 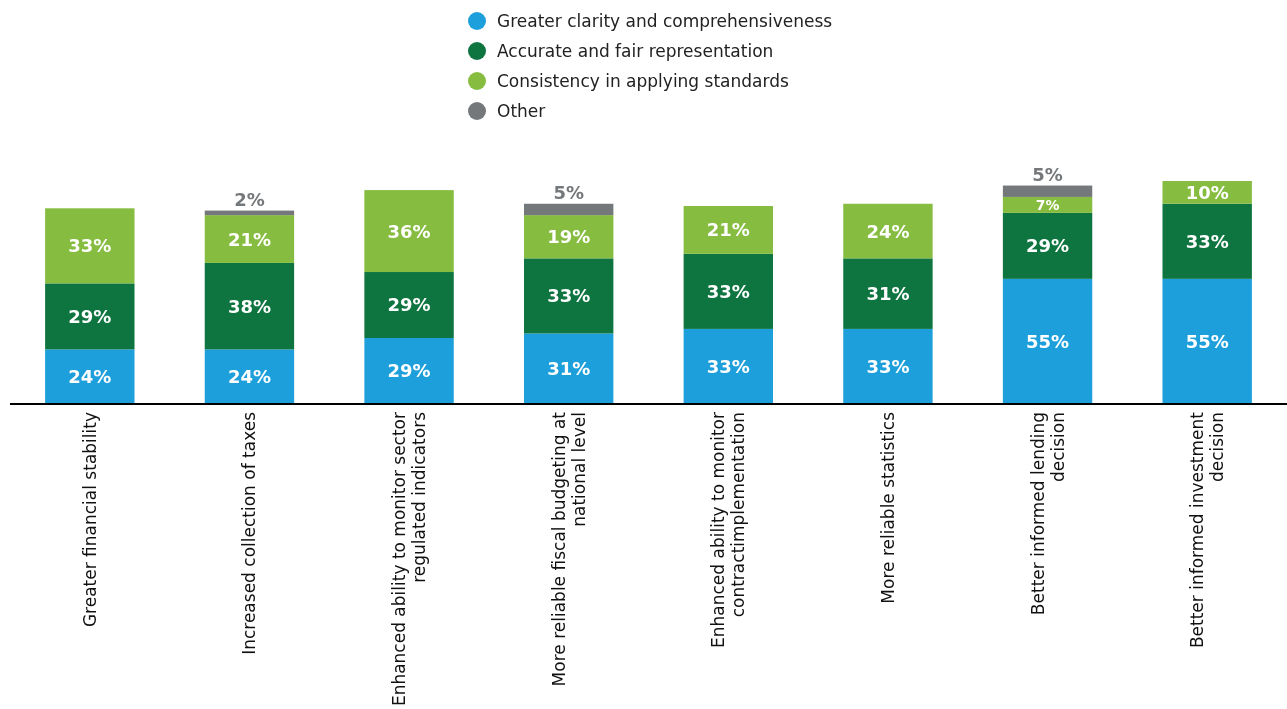 What do you see at coordinates (1047, 514) in the screenshot?
I see `x-tick-label: Better informed lending decision` at bounding box center [1047, 514].